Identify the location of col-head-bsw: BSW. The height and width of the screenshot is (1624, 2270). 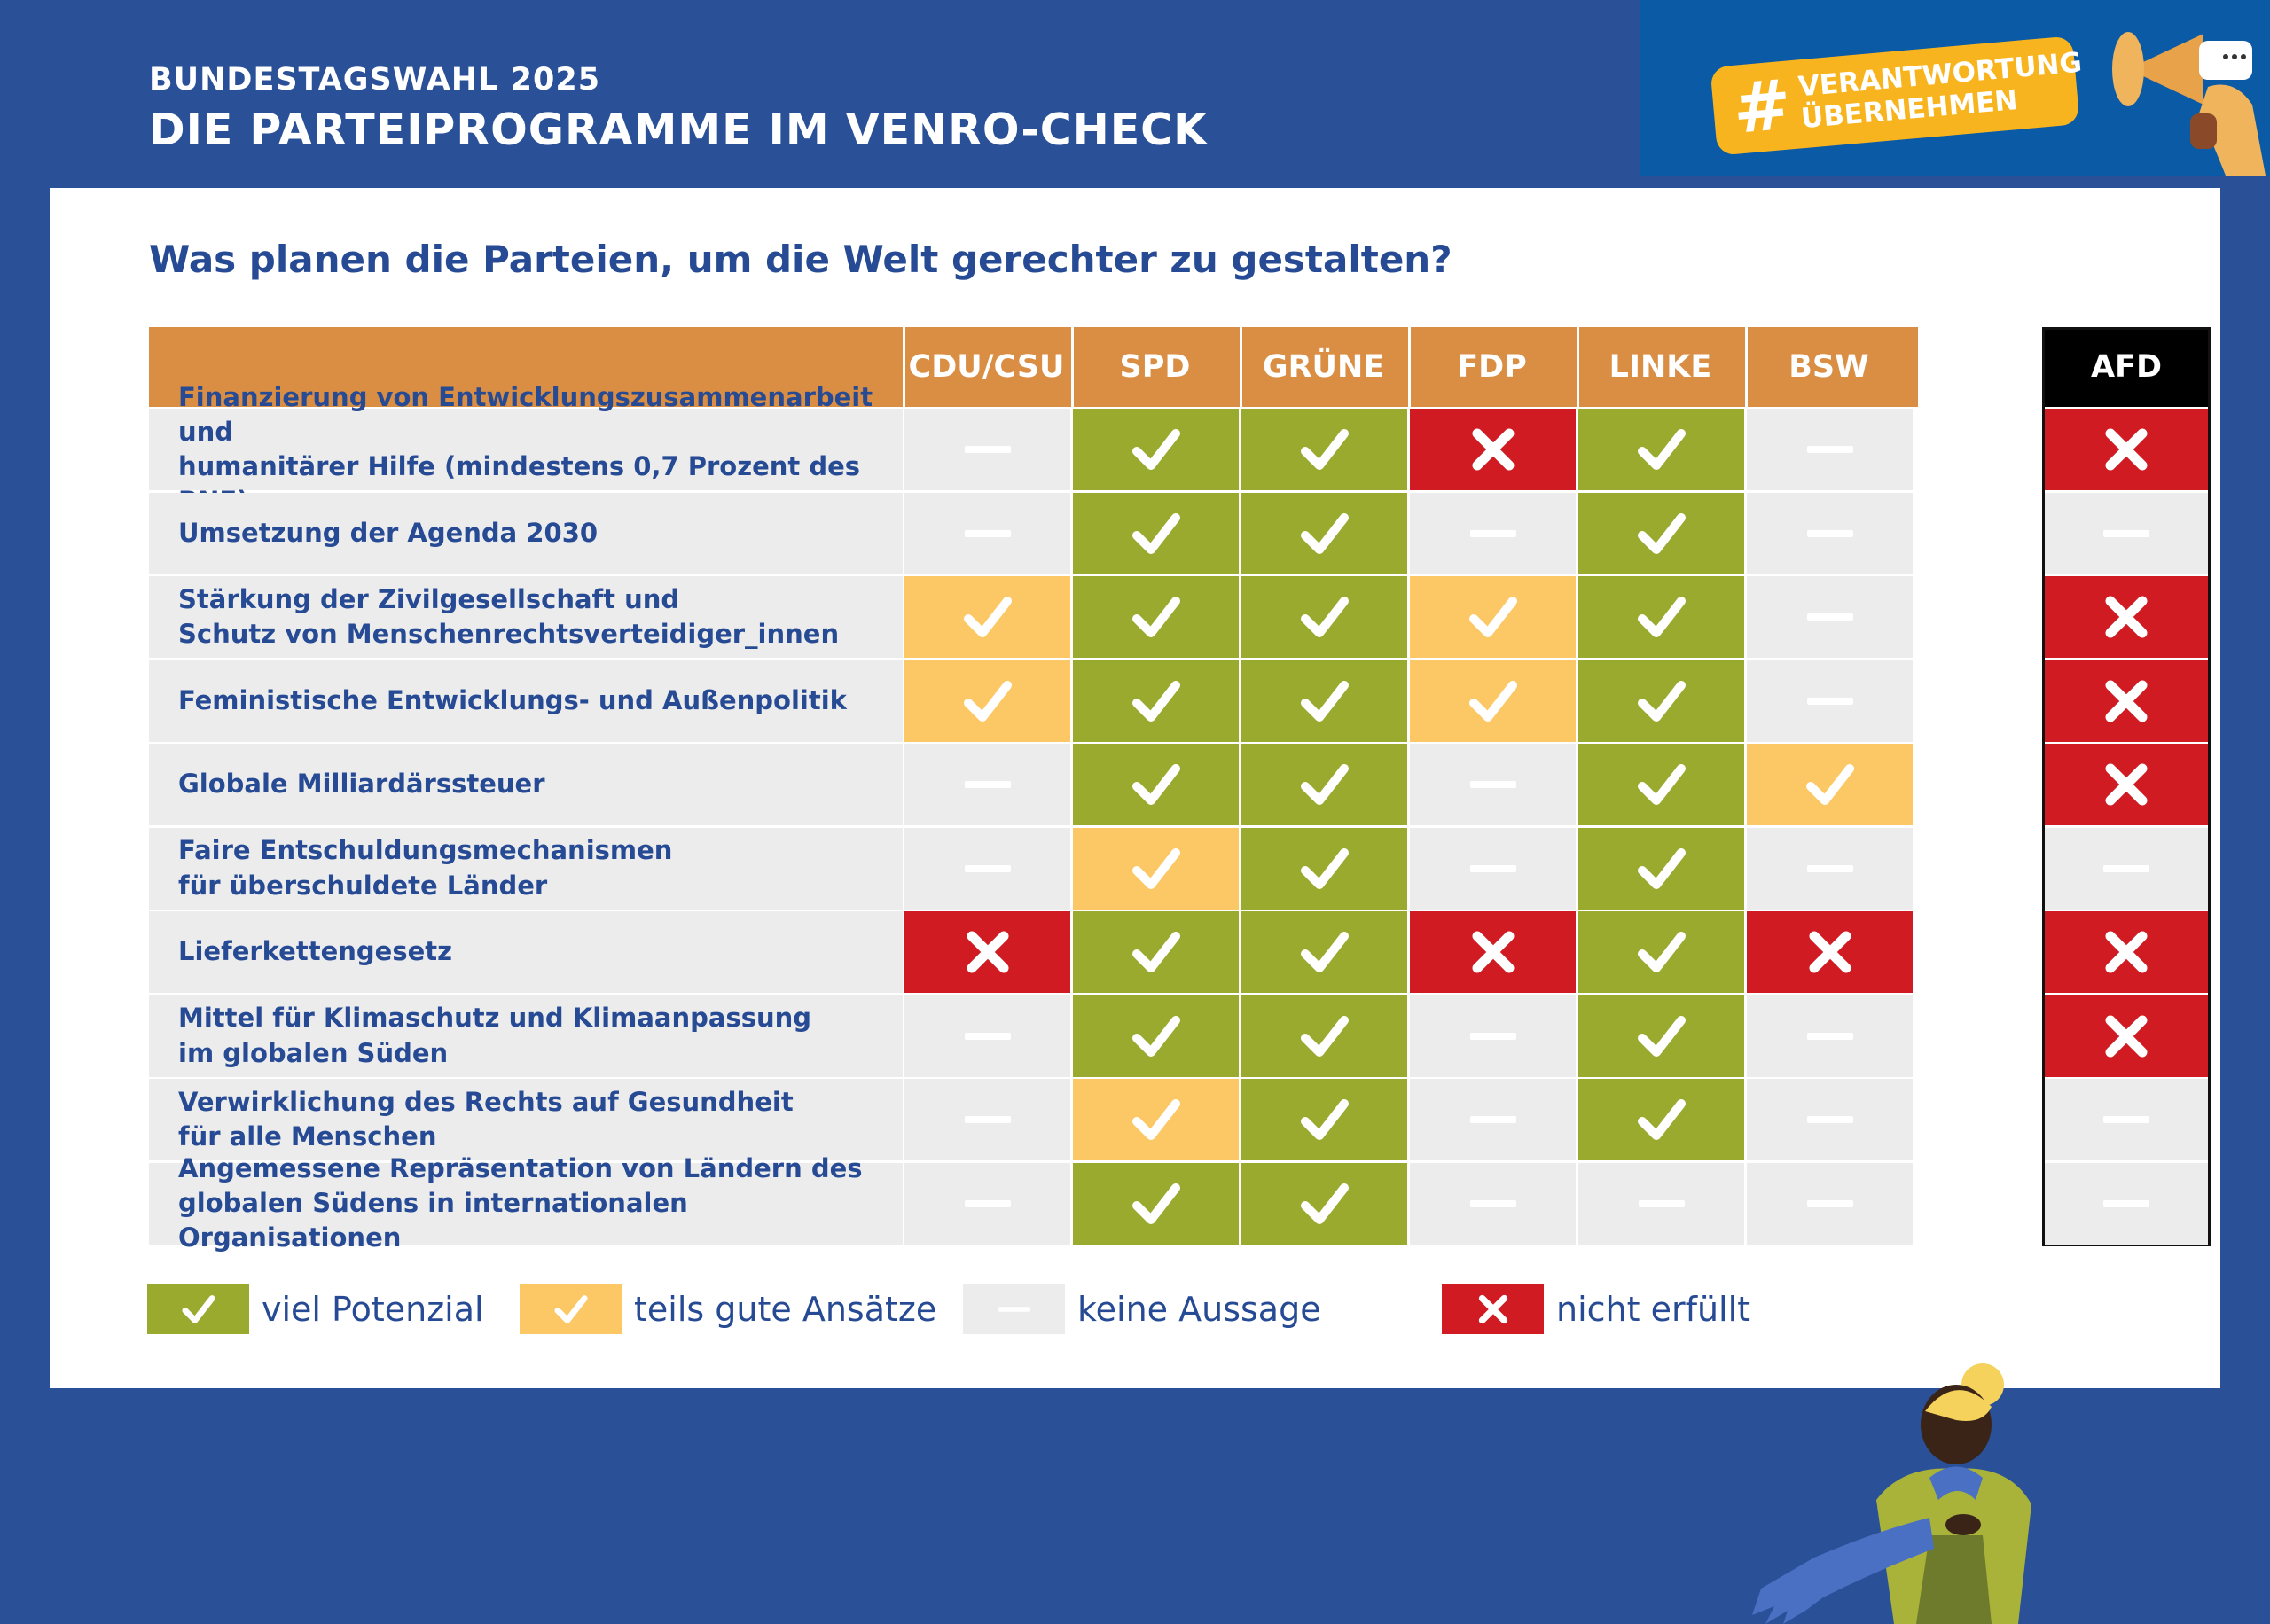
(1829, 367).